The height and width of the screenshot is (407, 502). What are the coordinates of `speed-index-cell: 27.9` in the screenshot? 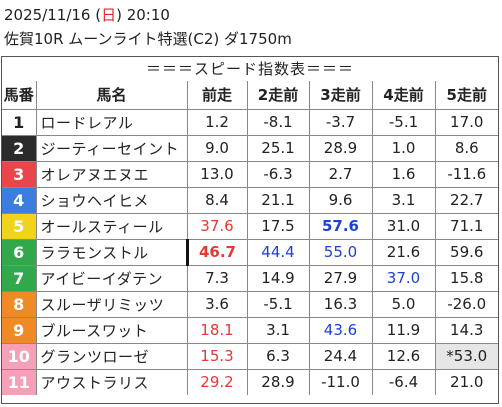 It's located at (340, 278).